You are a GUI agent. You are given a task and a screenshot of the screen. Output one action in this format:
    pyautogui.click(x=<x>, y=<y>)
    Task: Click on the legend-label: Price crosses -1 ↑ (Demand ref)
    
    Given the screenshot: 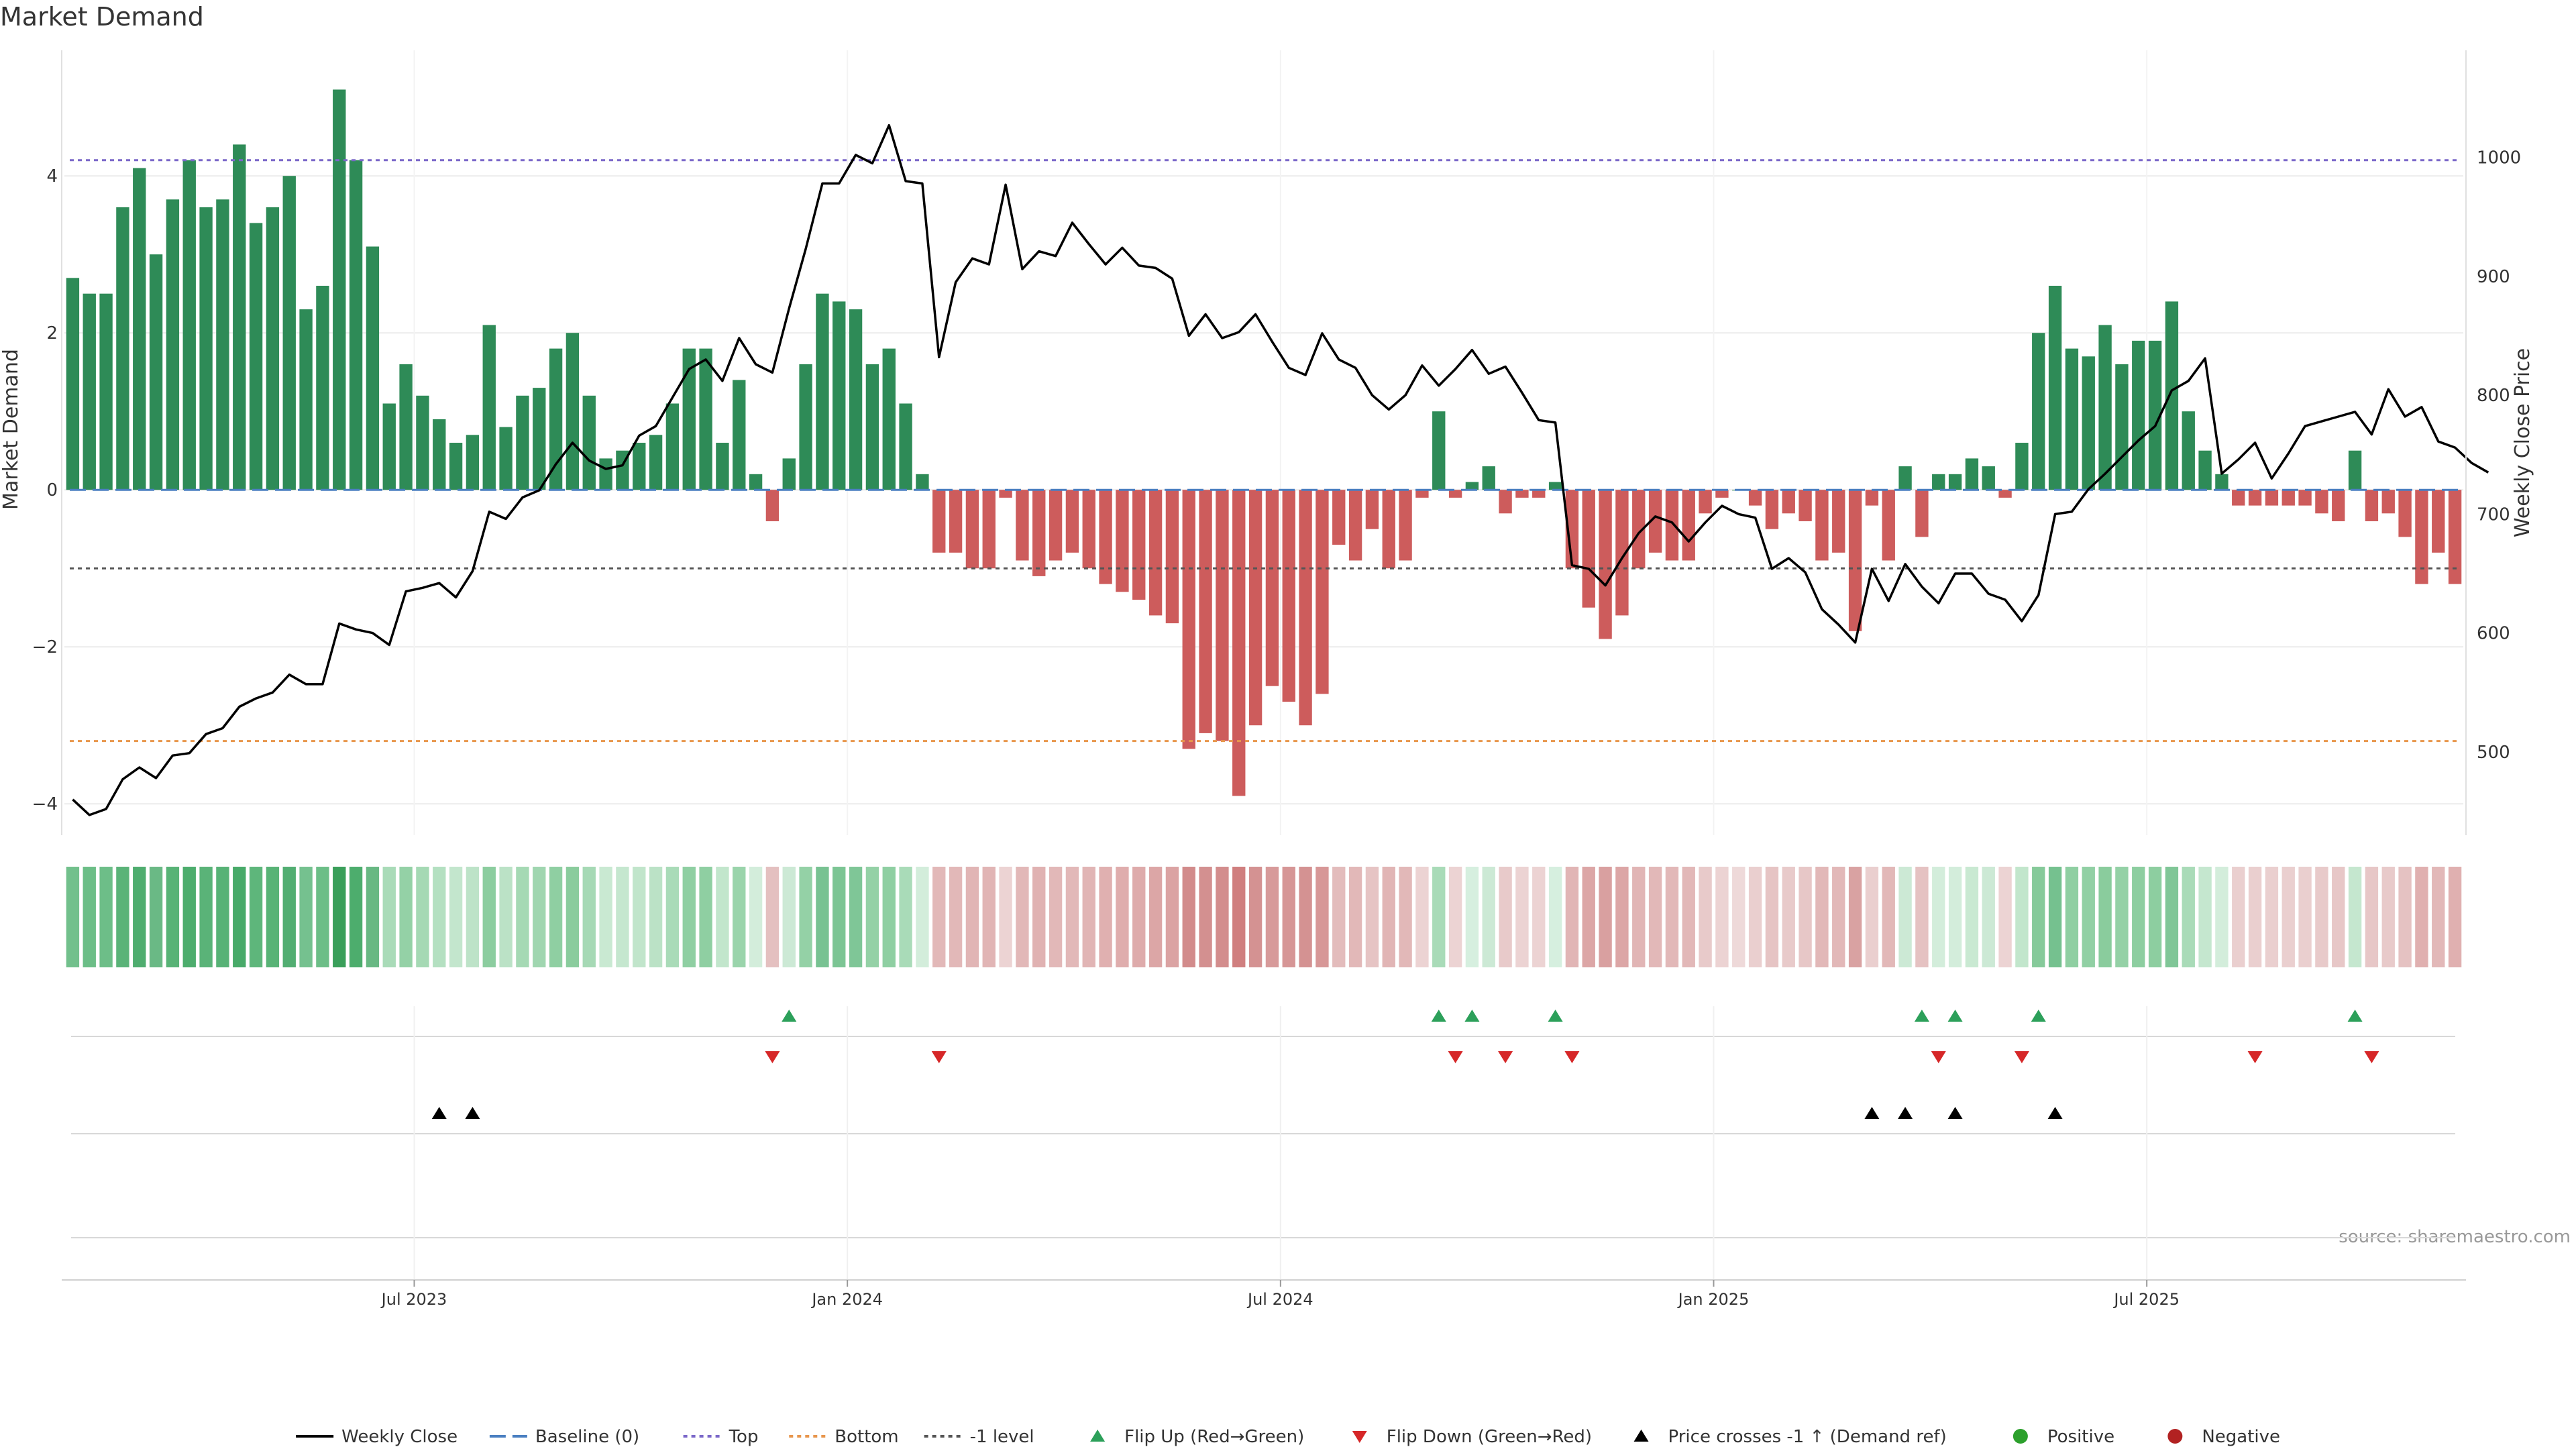 What is the action you would take?
    pyautogui.click(x=1807, y=1437)
    